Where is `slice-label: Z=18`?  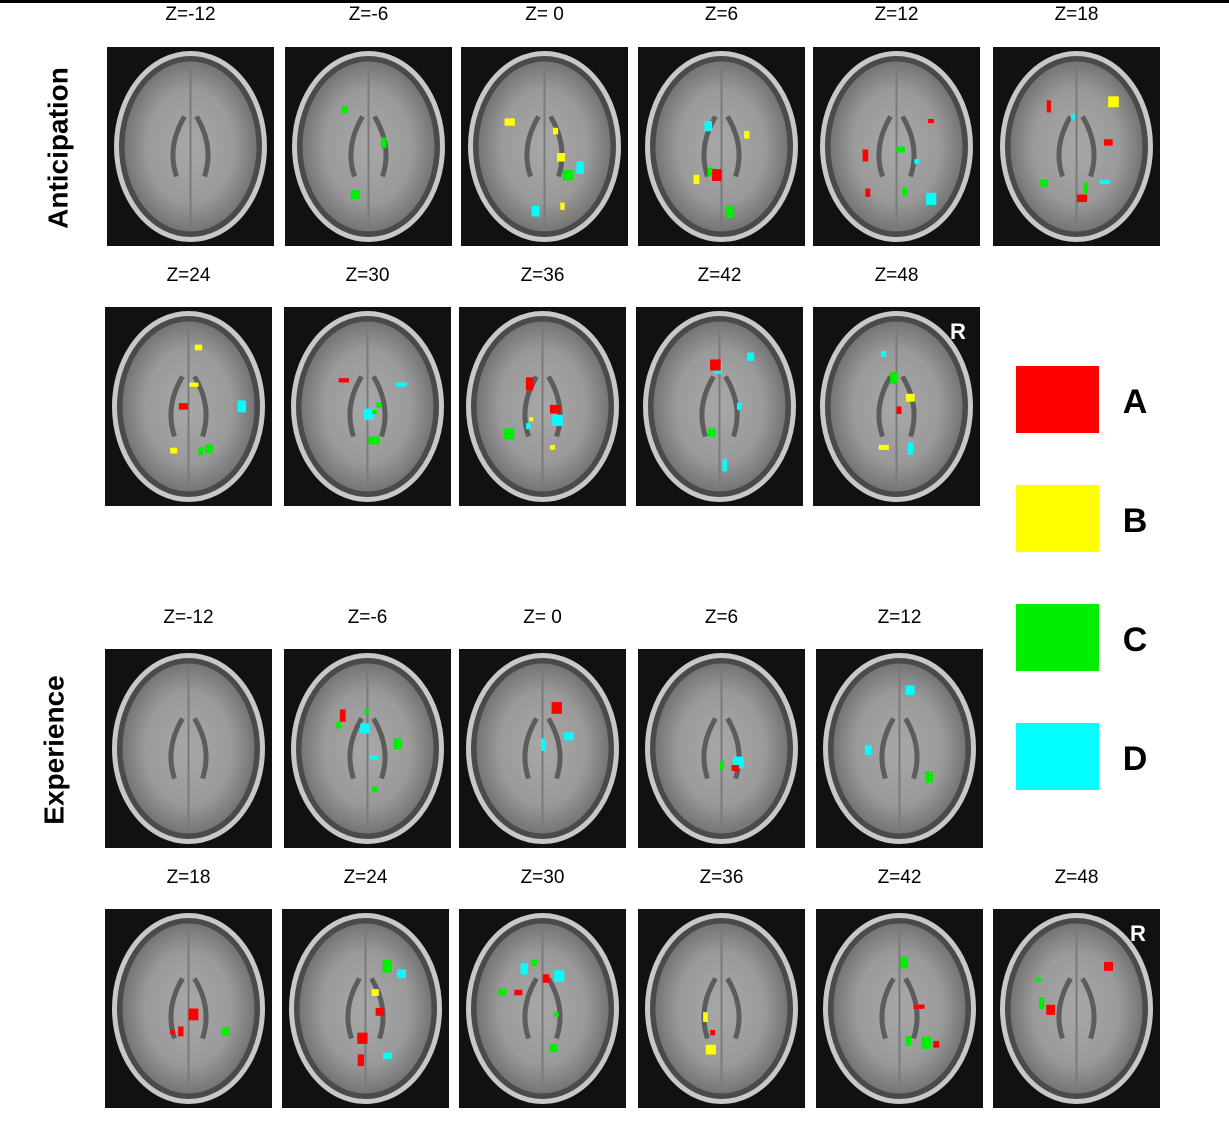 slice-label: Z=18 is located at coordinates (189, 877).